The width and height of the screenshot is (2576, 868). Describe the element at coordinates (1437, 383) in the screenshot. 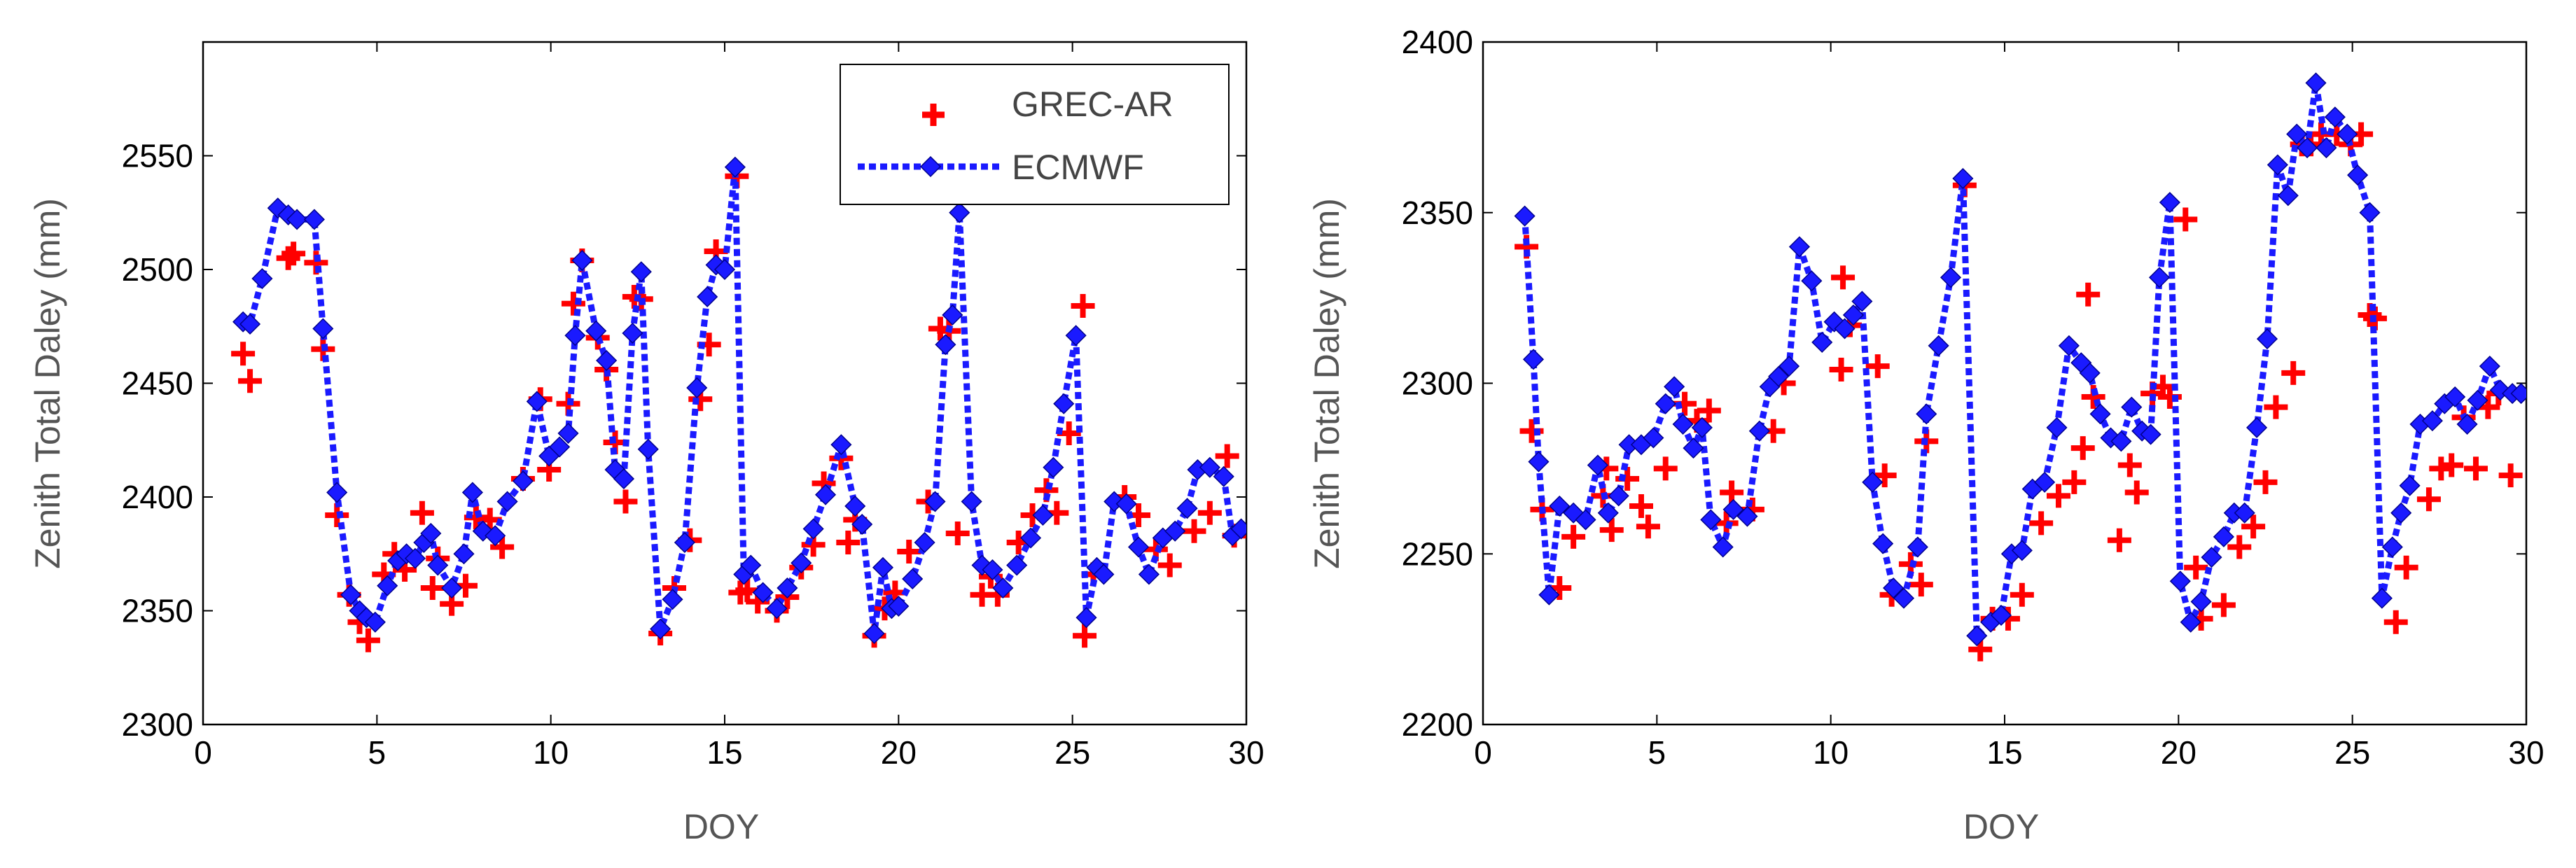

I see `y-tick-label: 2300` at that location.